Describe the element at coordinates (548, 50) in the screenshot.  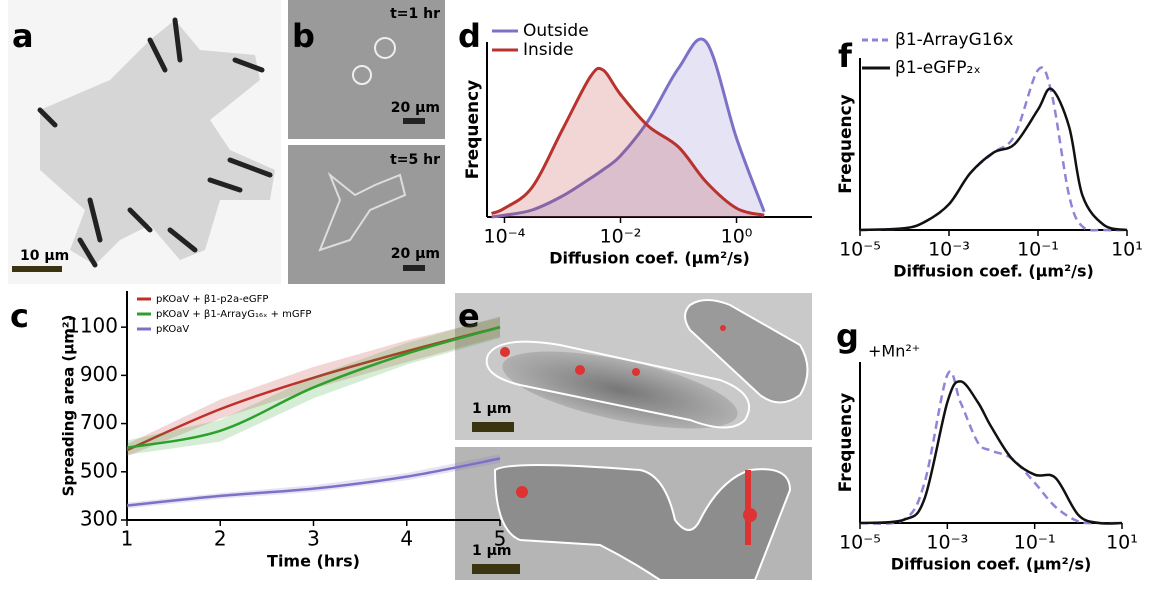
I see `legend-label: Inside` at that location.